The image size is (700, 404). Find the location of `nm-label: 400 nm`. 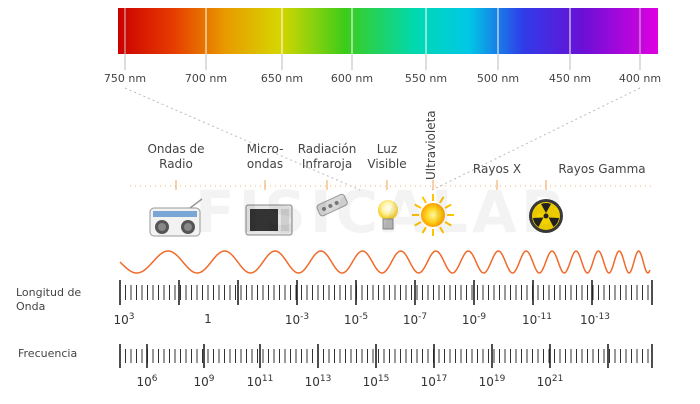

nm-label: 400 nm is located at coordinates (640, 78).